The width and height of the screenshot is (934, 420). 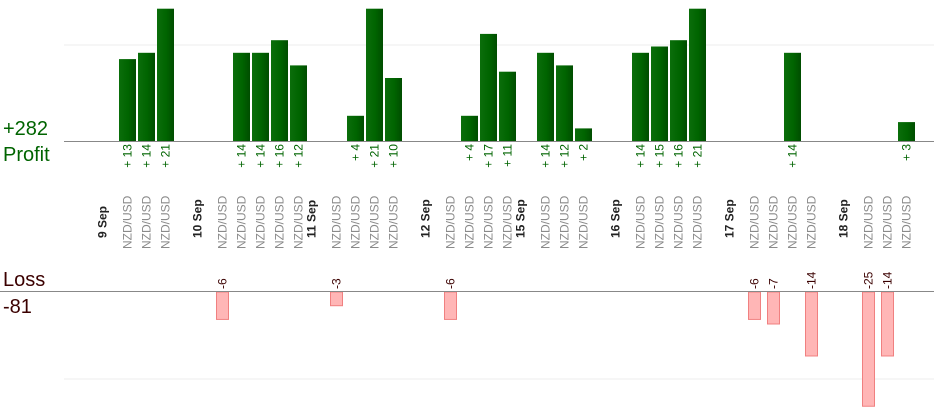 What do you see at coordinates (774, 283) in the screenshot?
I see `loss-value-label: -7` at bounding box center [774, 283].